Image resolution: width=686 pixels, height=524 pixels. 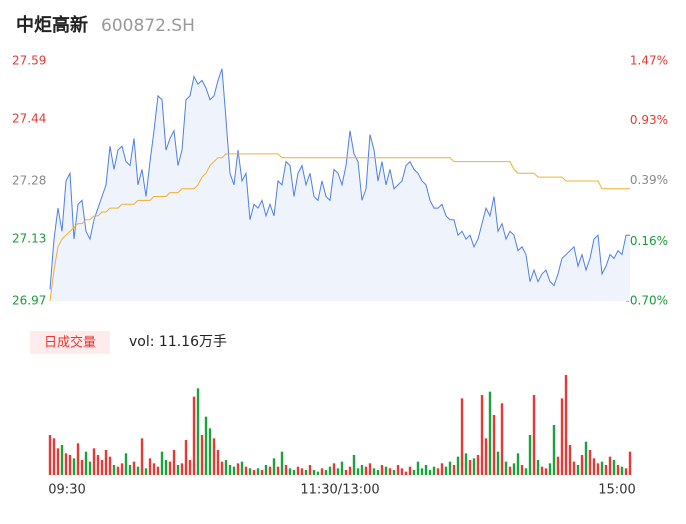 What do you see at coordinates (29, 181) in the screenshot?
I see `y-tick-label: 27.28` at bounding box center [29, 181].